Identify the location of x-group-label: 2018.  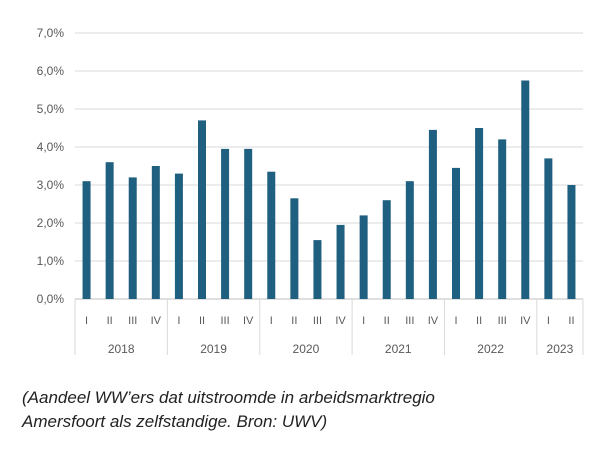
(121, 349).